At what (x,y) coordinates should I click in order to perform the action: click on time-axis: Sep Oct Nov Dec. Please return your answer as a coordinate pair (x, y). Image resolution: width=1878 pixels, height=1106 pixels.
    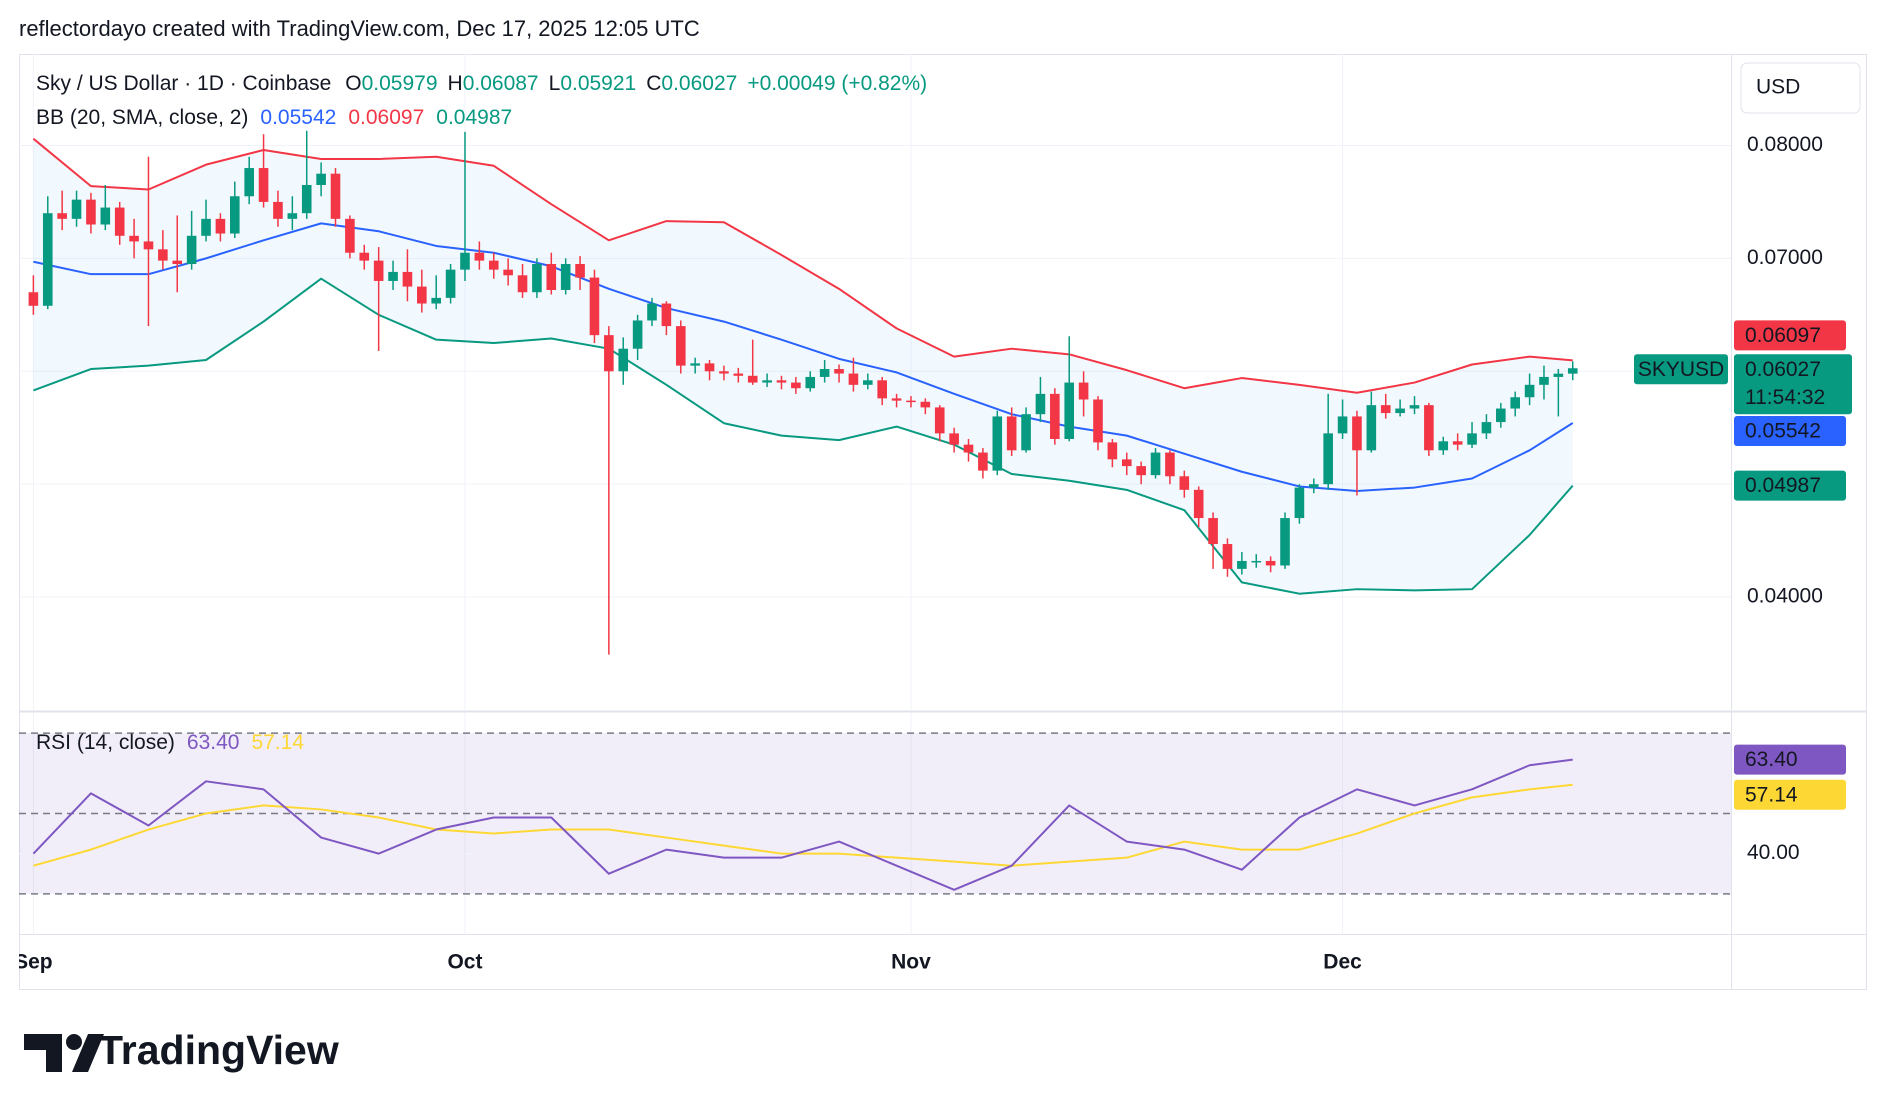
    Looking at the image, I should click on (690, 962).